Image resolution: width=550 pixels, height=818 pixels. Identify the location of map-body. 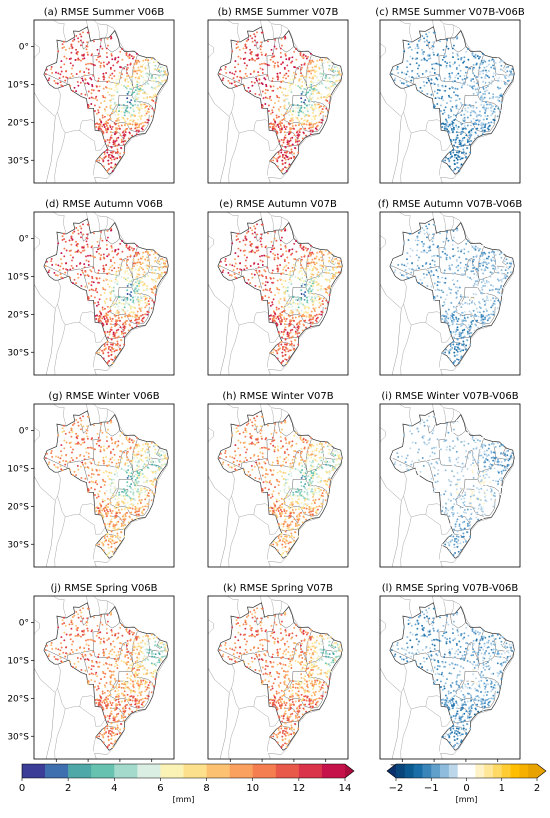
(101, 101).